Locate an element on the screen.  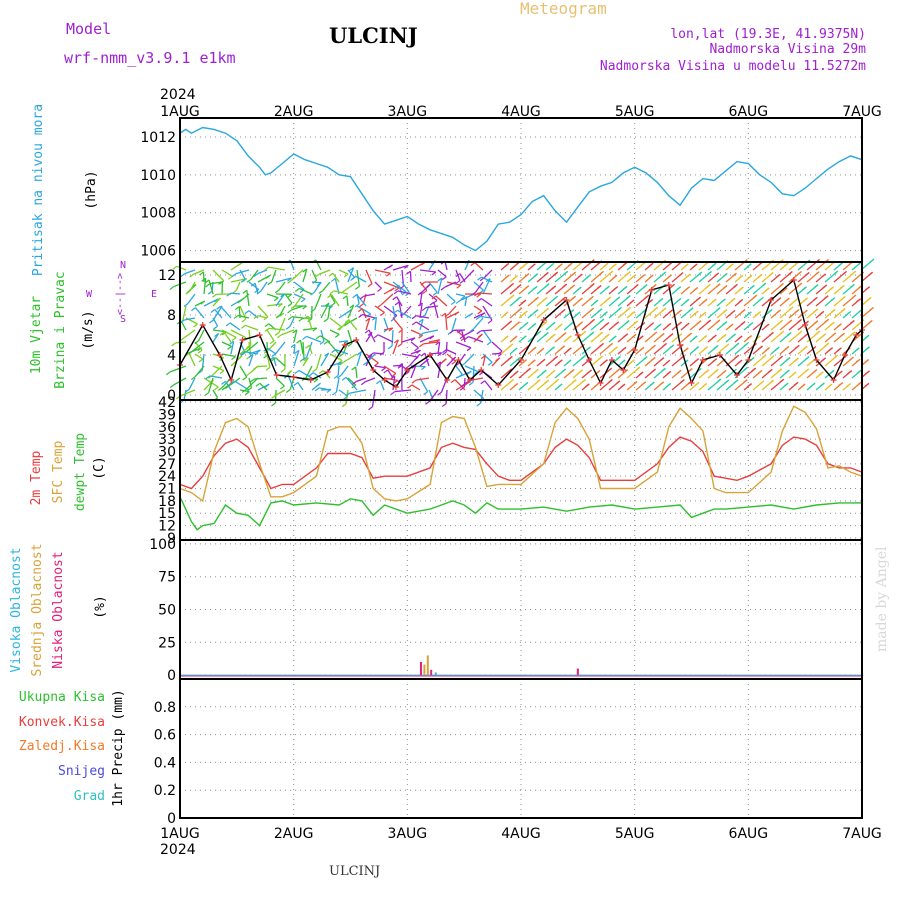
legend-freezing-rain: Zaledj.Kisa is located at coordinates (62, 746).